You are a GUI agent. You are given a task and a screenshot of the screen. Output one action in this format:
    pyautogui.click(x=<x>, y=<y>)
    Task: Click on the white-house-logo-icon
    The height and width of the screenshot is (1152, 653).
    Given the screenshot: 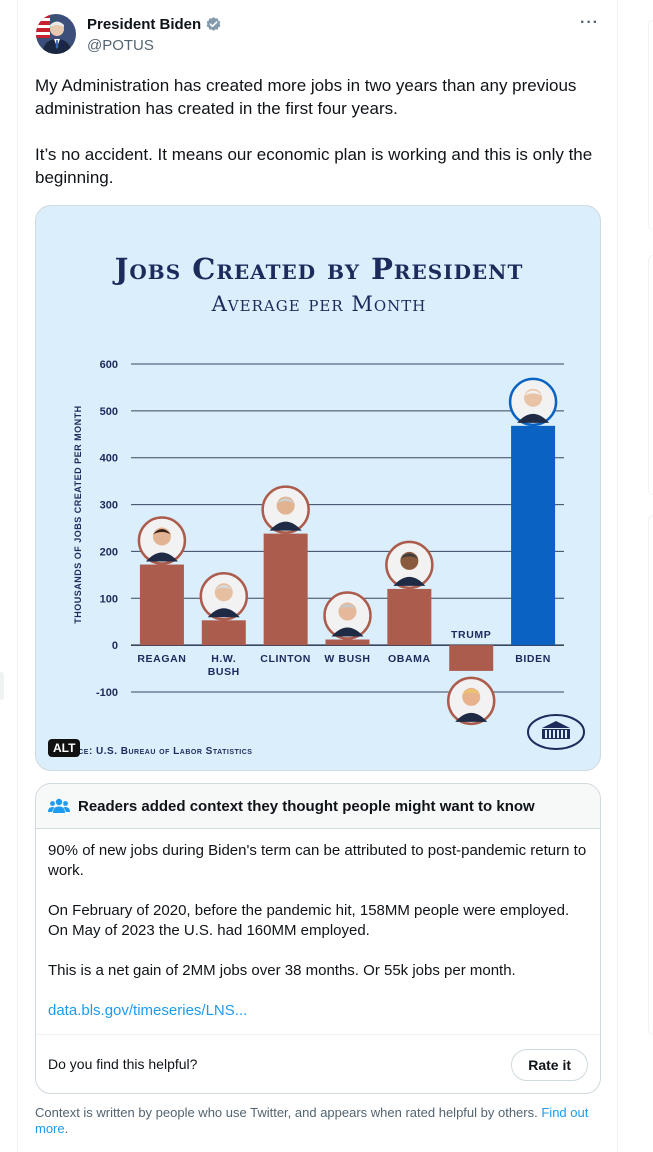 What is the action you would take?
    pyautogui.click(x=556, y=732)
    